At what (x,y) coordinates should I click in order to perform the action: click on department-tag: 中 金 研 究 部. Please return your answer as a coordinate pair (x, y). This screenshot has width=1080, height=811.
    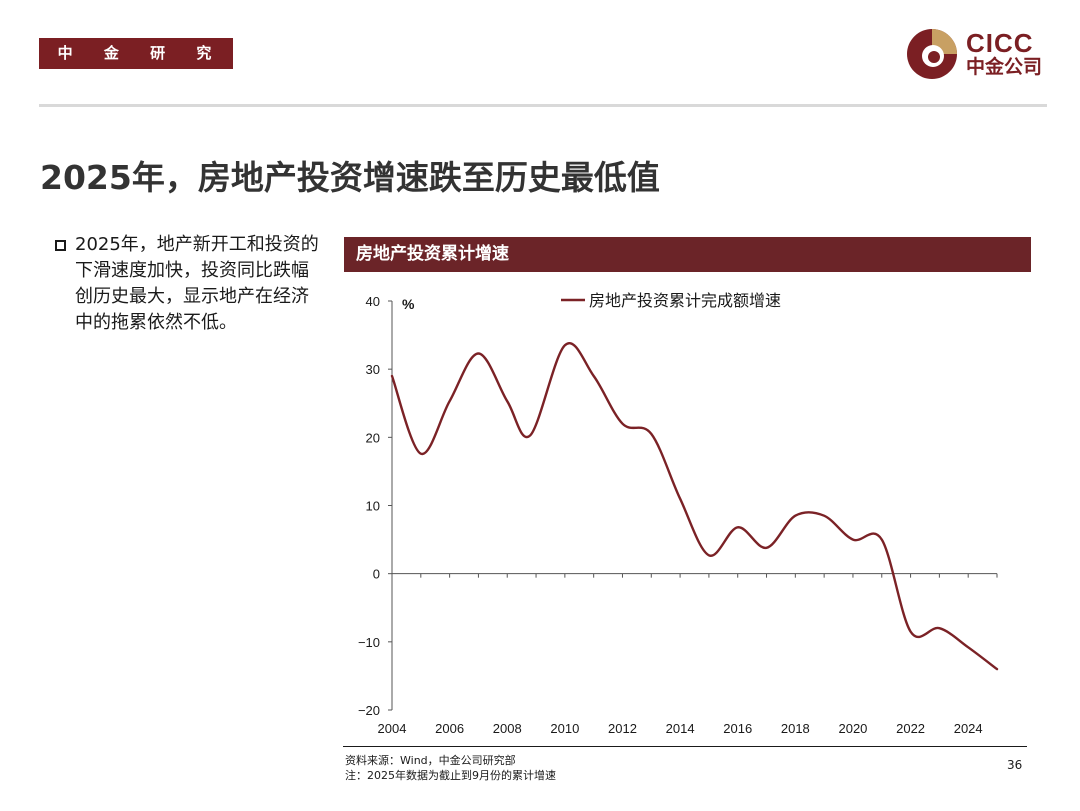
    Looking at the image, I should click on (136, 65).